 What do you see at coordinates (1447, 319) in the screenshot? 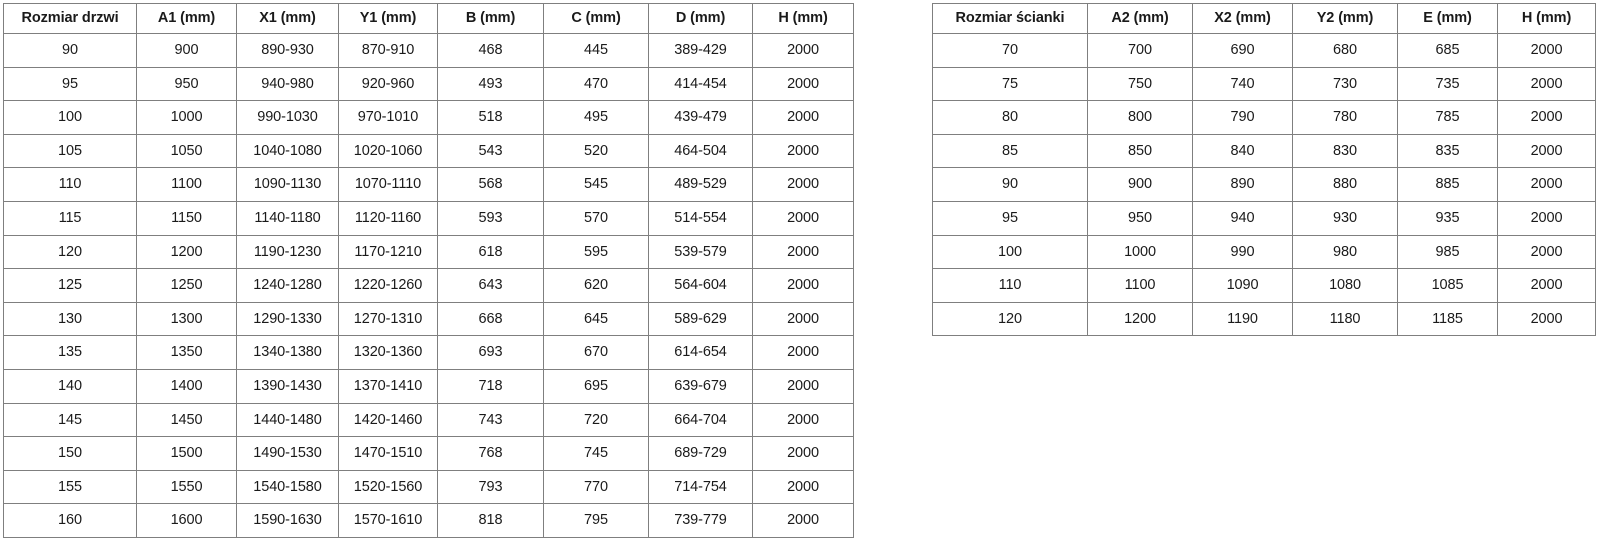
I see `table-cell: 1185` at bounding box center [1447, 319].